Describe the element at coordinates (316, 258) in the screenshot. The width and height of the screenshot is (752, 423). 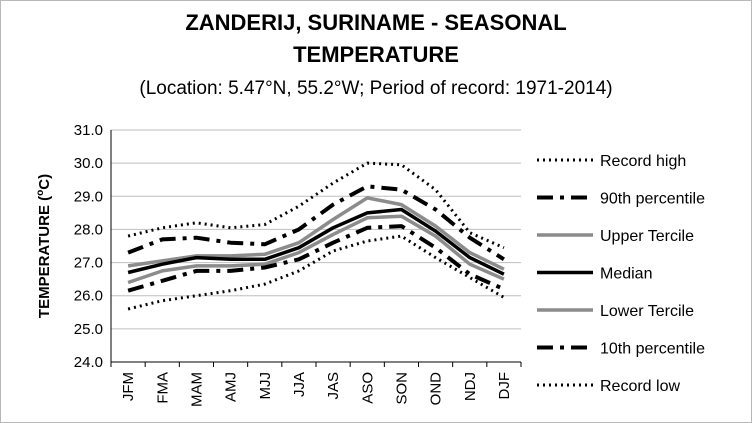
I see `series-line-10th-percentile` at that location.